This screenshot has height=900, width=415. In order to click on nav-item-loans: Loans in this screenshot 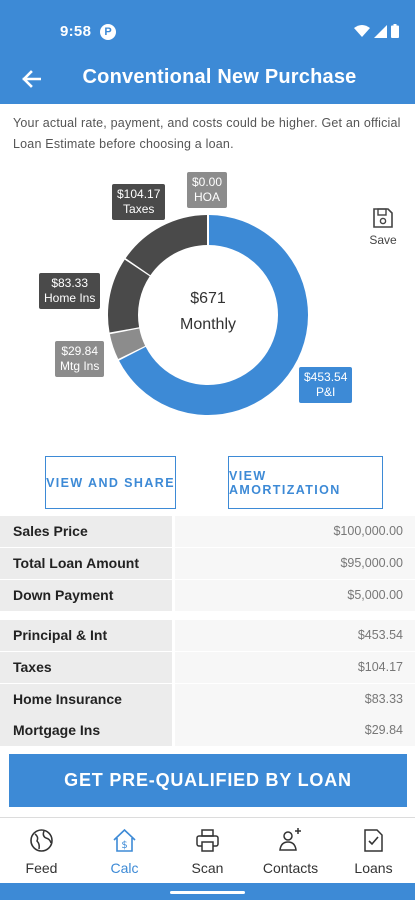, I will do `click(373, 851)`.